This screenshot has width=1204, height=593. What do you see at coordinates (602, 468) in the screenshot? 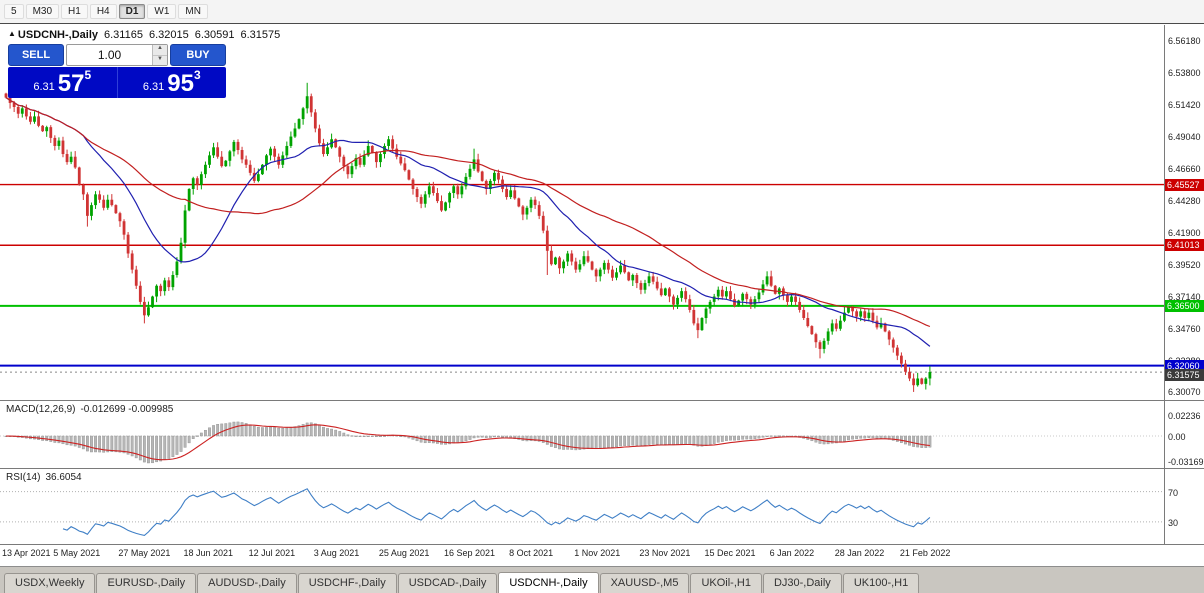
I see `rsi-panel-separator` at bounding box center [602, 468].